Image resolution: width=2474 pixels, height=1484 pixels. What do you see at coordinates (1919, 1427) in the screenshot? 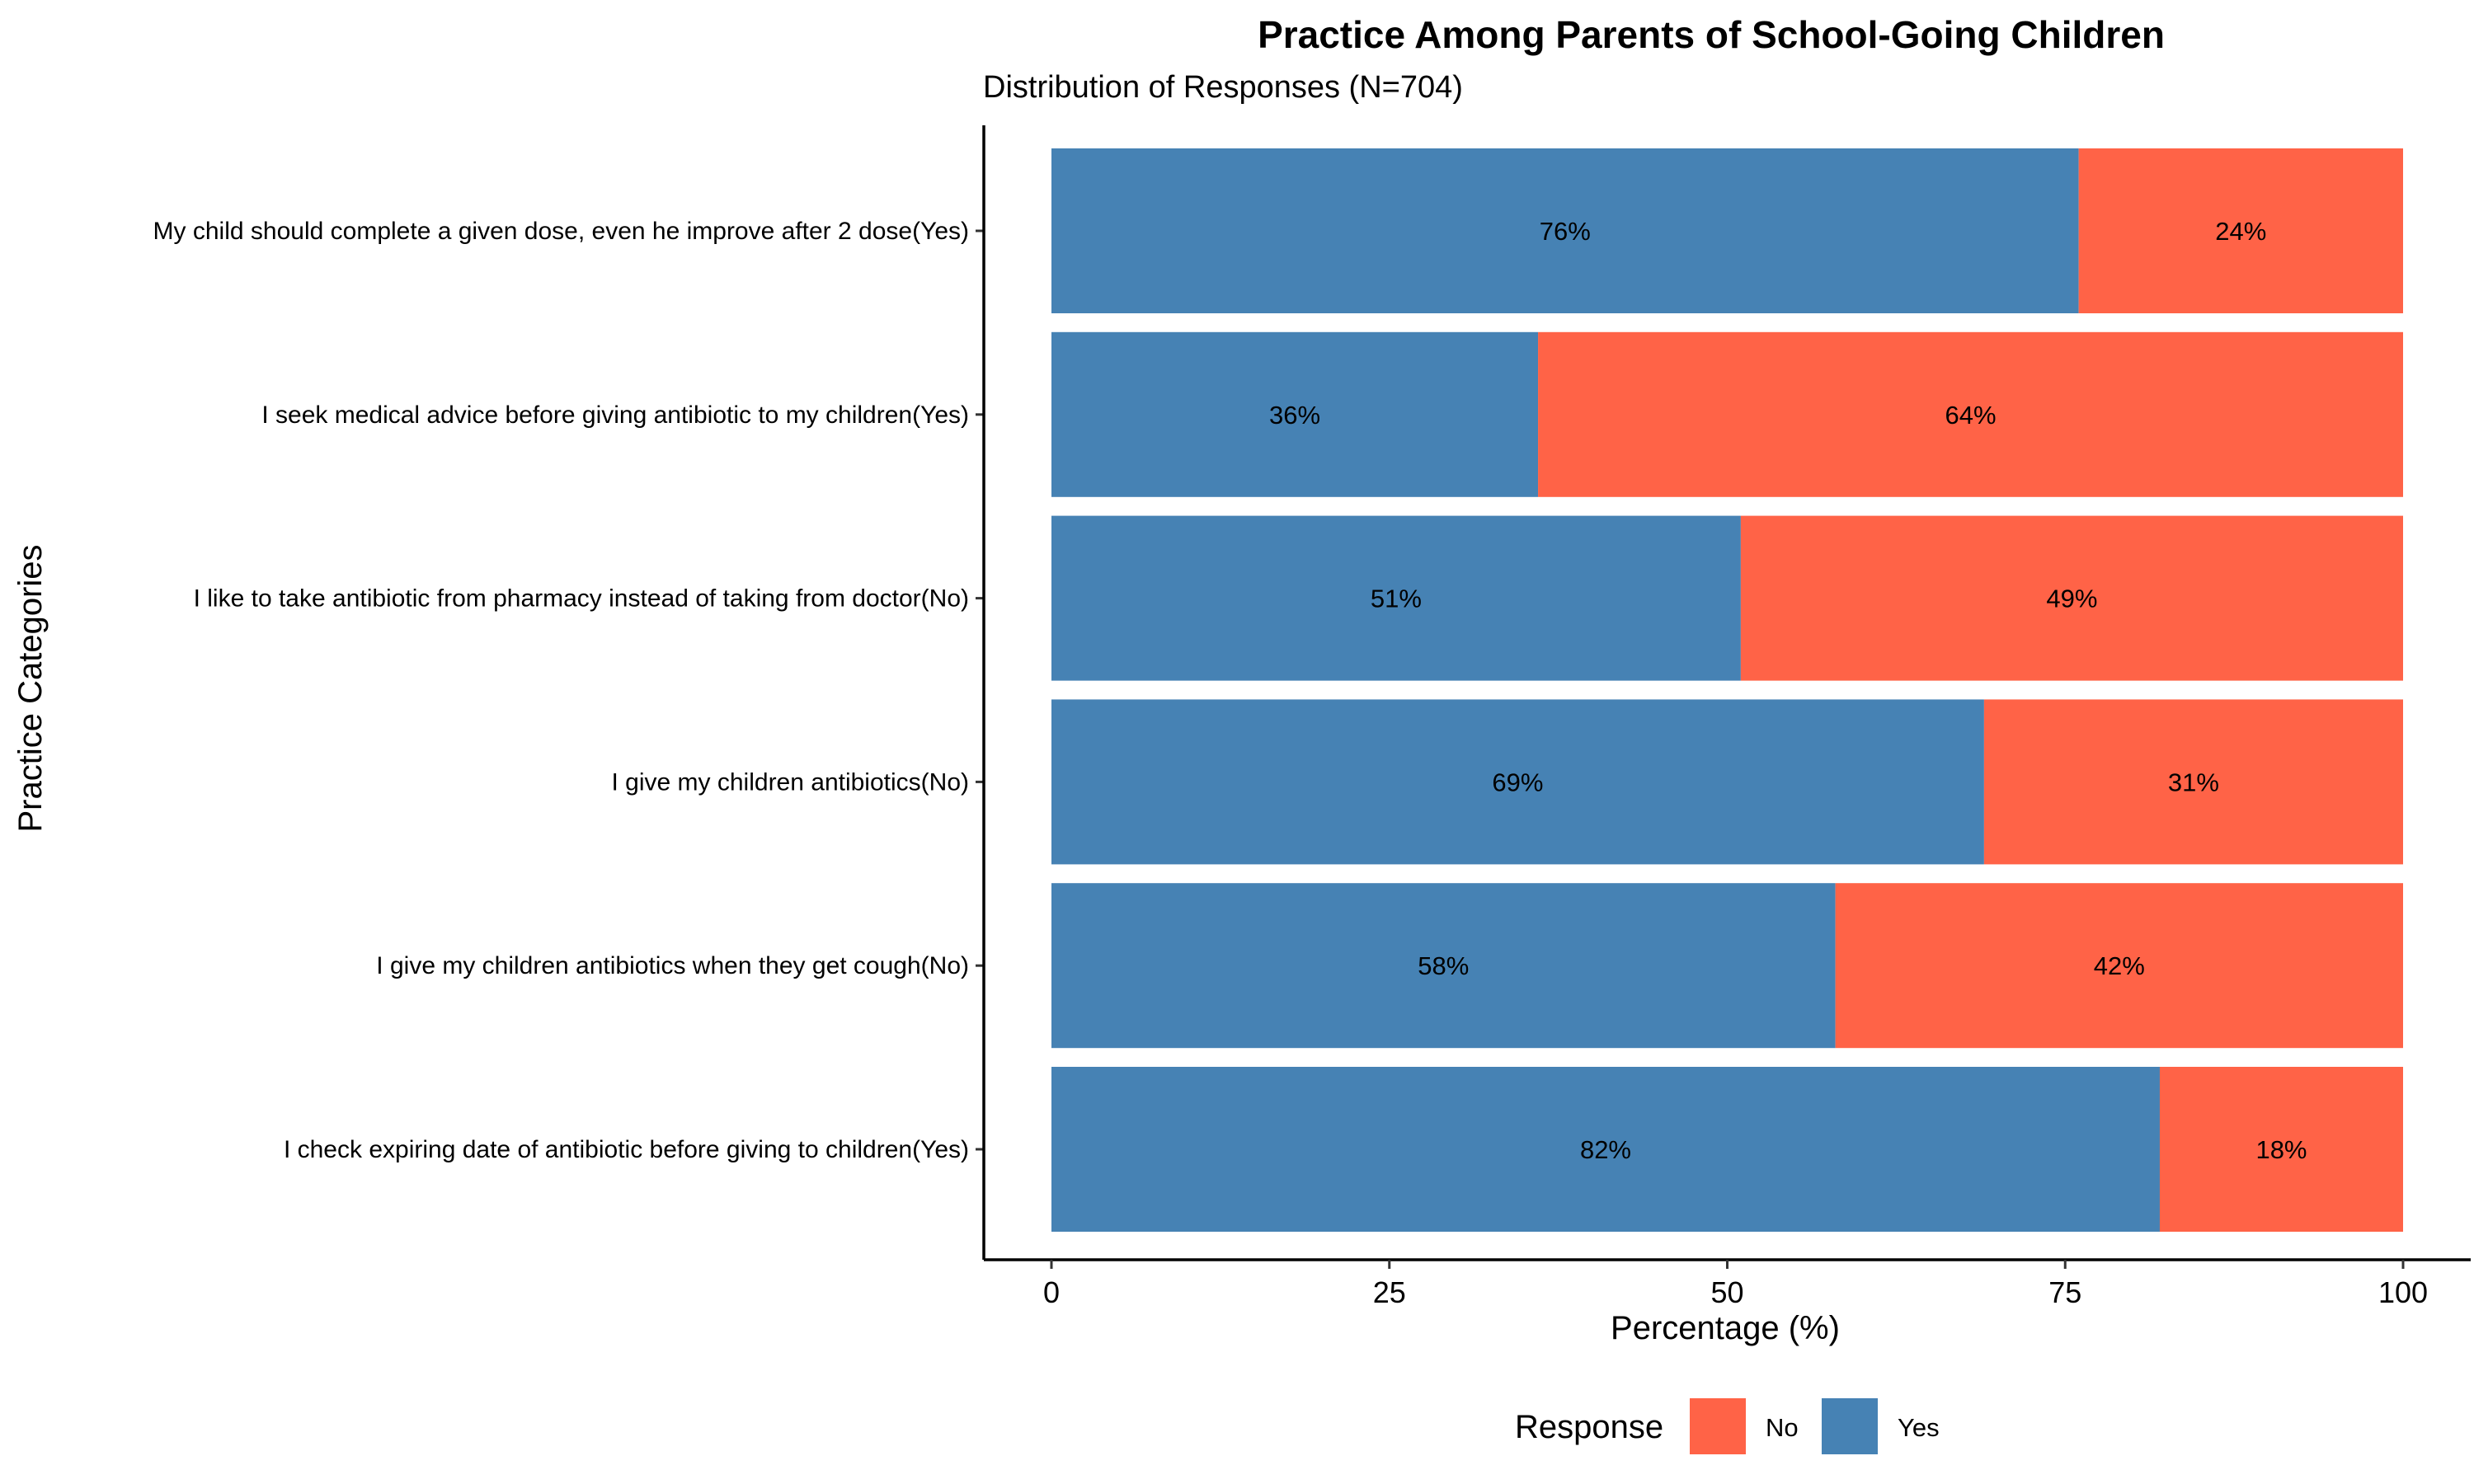
I see `legend-label-yes: Yes` at bounding box center [1919, 1427].